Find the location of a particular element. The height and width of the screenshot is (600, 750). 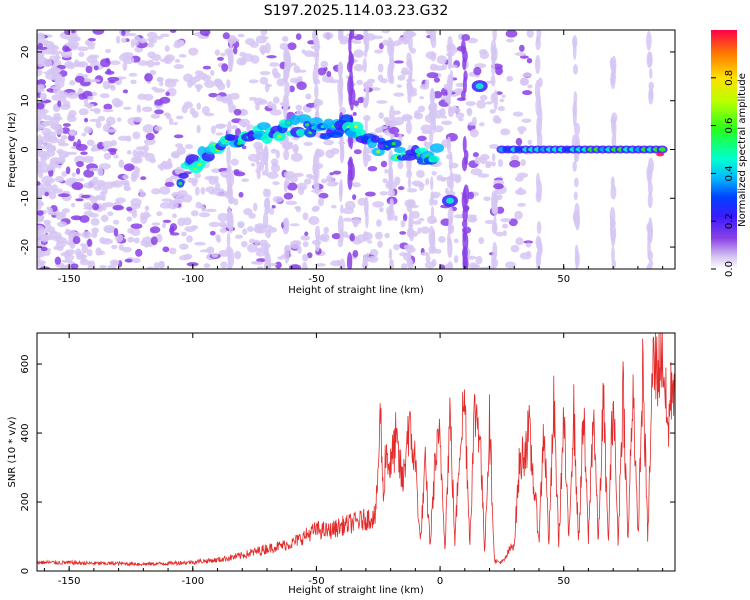

colorbar-tick-label: 0.2 is located at coordinates (729, 221).